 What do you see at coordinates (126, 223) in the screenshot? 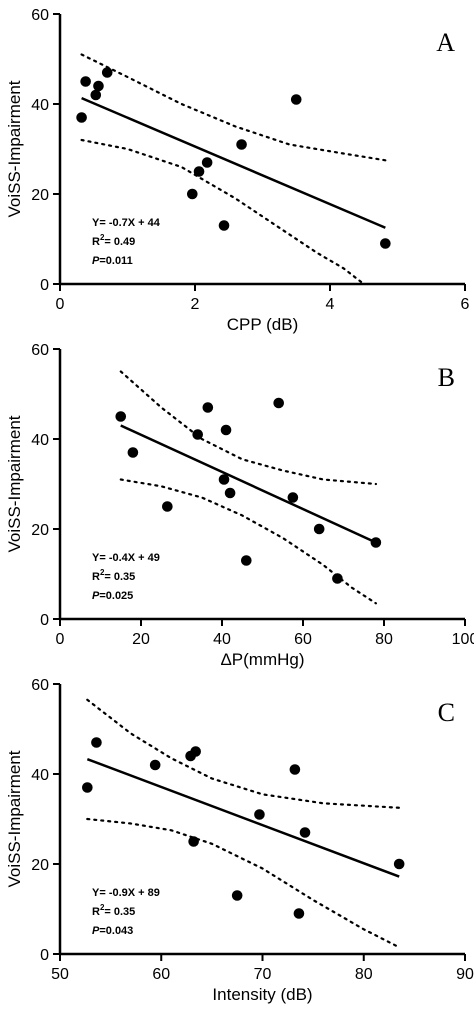
I see `regression-equation: Y= -0.7X + 44` at bounding box center [126, 223].